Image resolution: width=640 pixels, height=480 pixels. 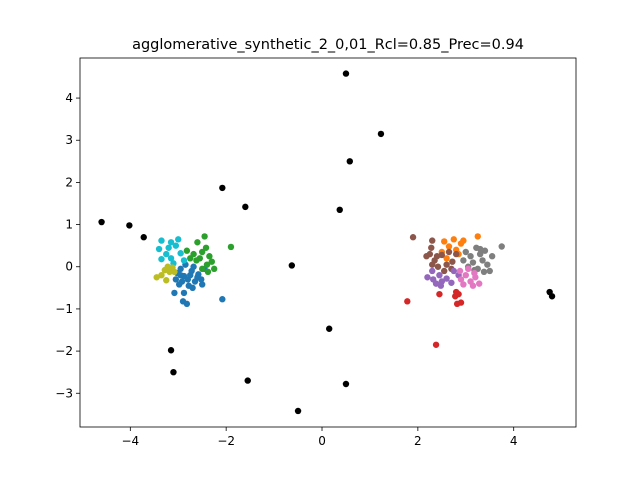 I want to click on x-tick-label: −2, so click(x=226, y=441).